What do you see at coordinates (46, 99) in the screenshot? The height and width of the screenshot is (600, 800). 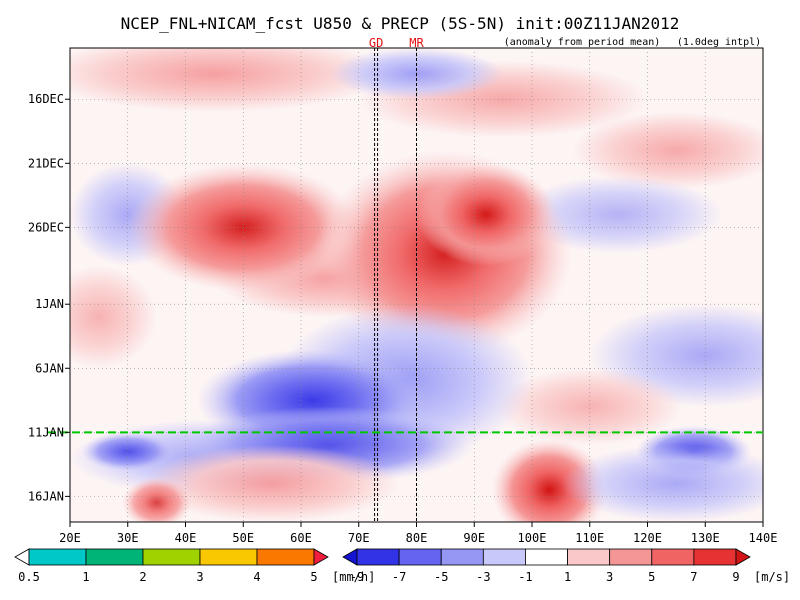 I see `y-tick-label: 16DEC` at bounding box center [46, 99].